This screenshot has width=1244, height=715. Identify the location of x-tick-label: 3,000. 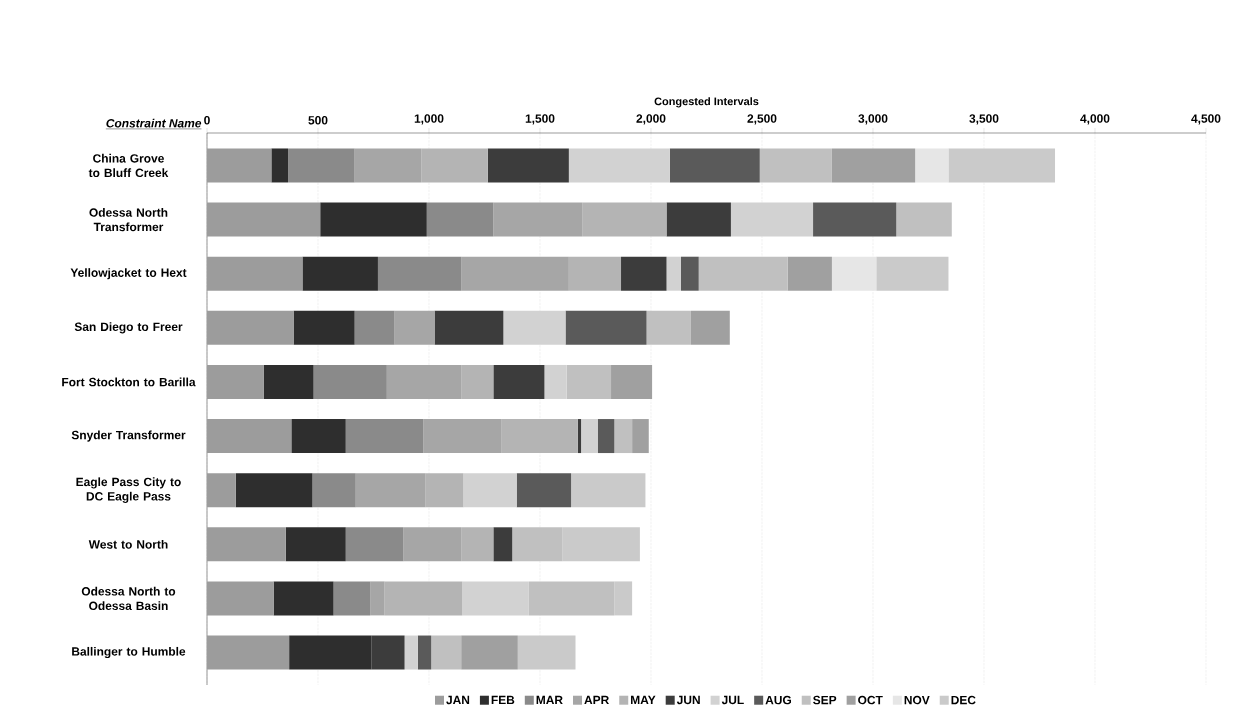
(873, 119).